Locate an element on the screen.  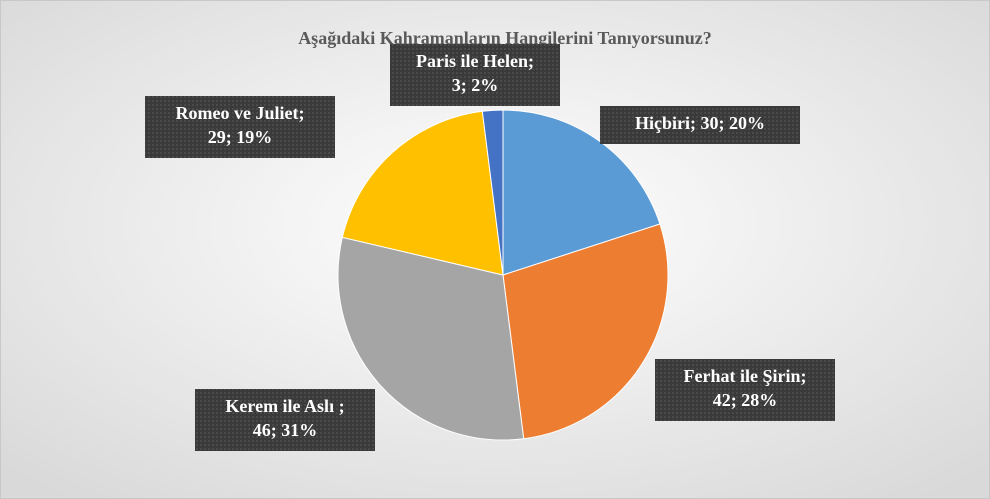
data-label: Hiçbiri; 30; 20% is located at coordinates (700, 123).